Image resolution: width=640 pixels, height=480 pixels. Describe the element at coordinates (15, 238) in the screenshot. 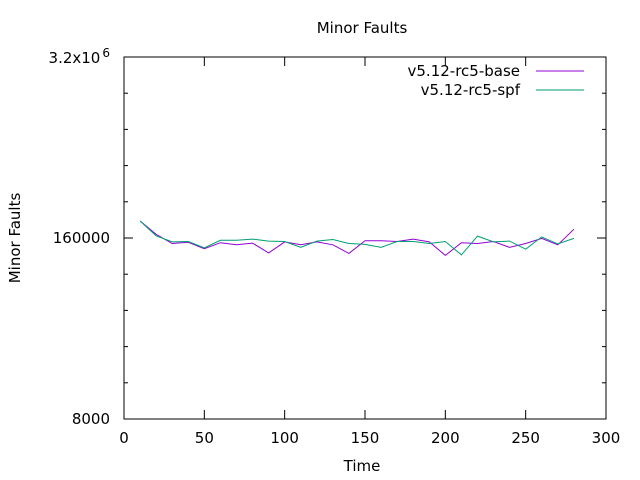

I see `y-axis-label: Minor Faults` at that location.